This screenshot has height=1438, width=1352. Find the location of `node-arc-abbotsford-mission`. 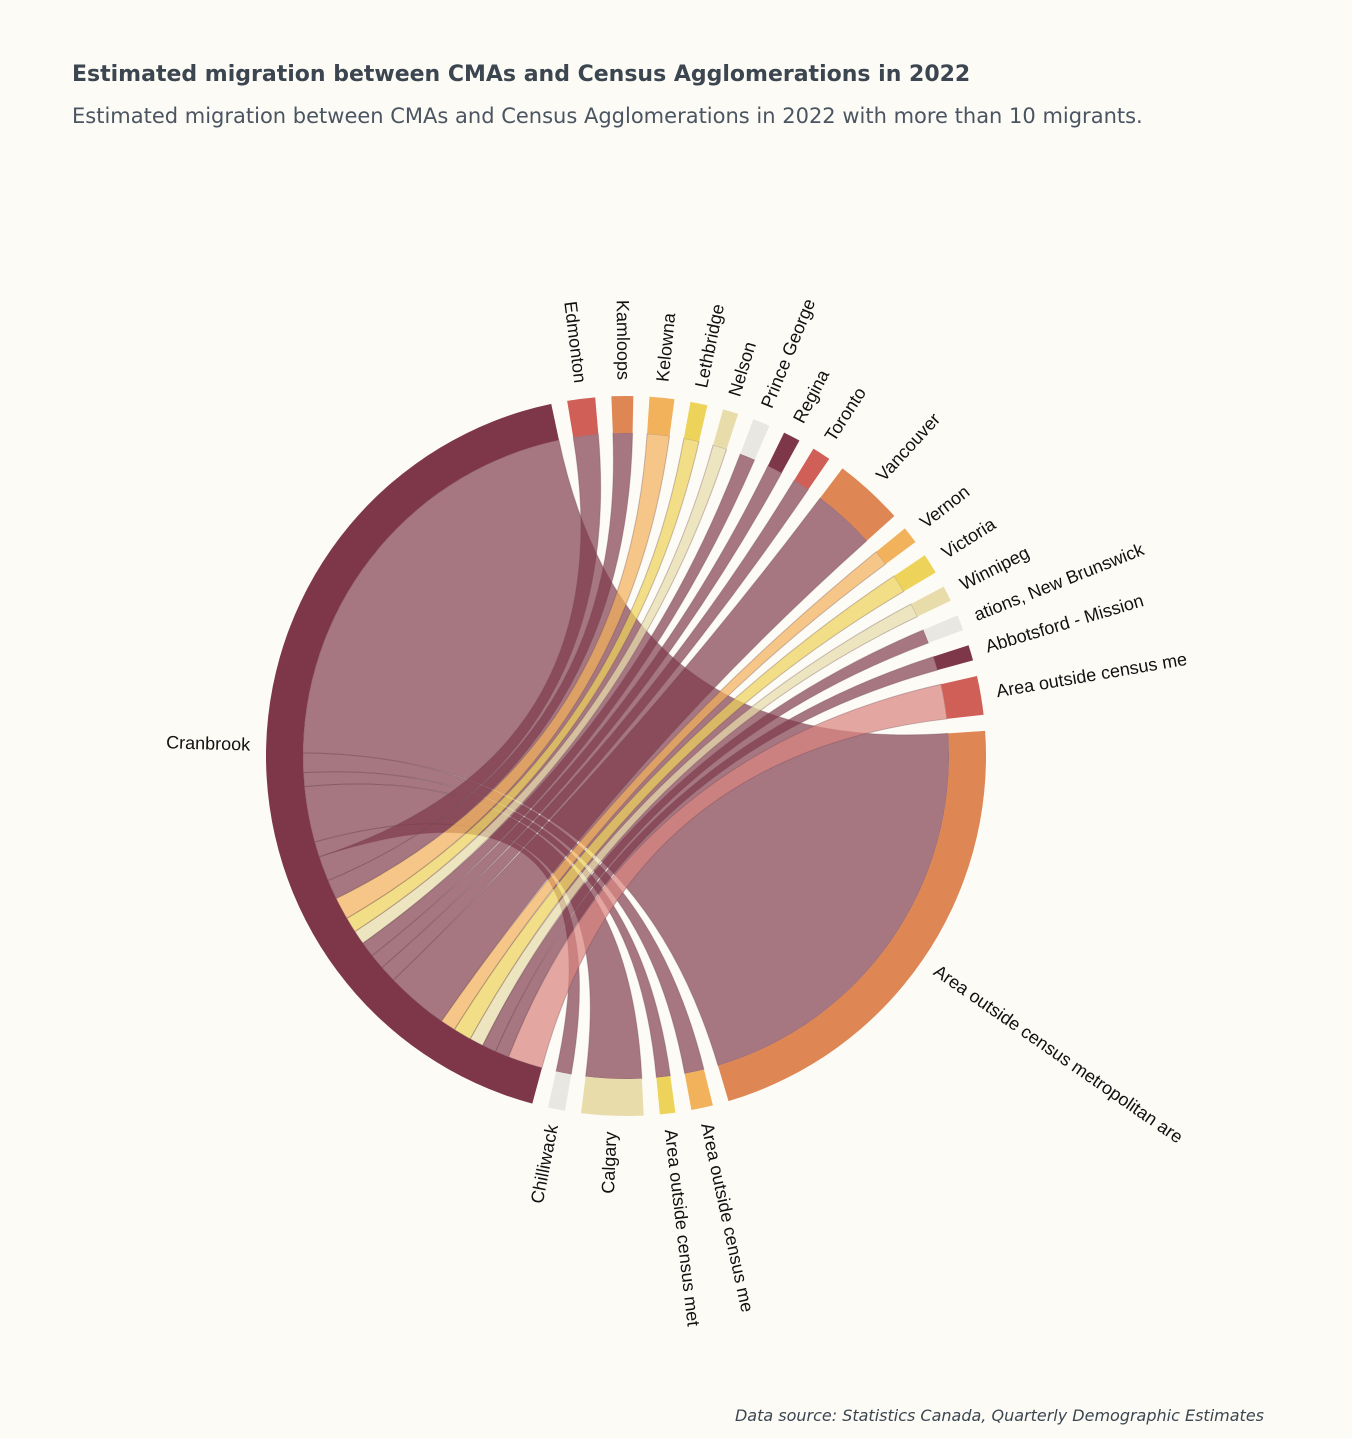

node-arc-abbotsford-mission is located at coordinates (953, 658).